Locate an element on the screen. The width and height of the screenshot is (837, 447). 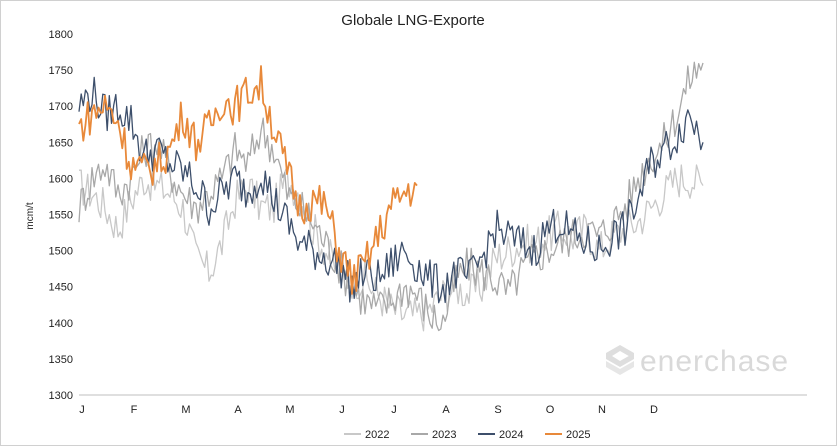
y-tick-label: 1500 is located at coordinates (61, 252).